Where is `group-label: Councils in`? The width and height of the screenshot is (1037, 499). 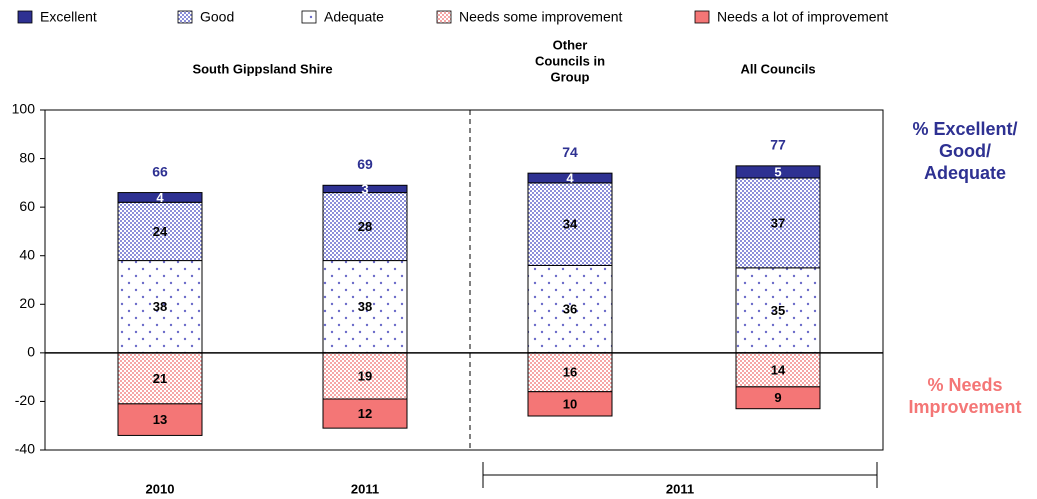 group-label: Councils in is located at coordinates (570, 60).